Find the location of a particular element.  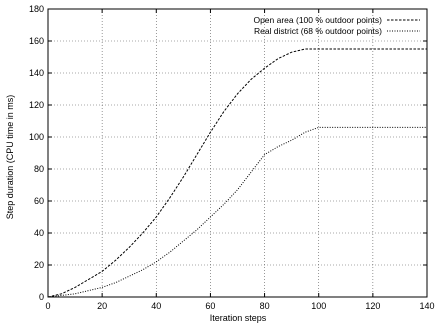

y-tick-label: 120 is located at coordinates (36, 105).